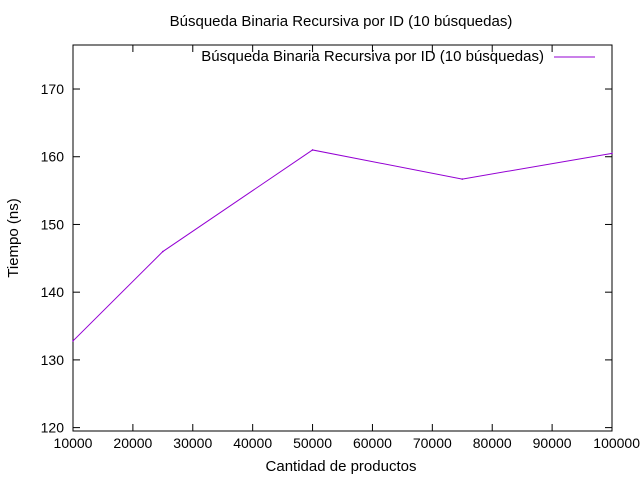  Describe the element at coordinates (53, 224) in the screenshot. I see `y-tick-label: 150` at that location.